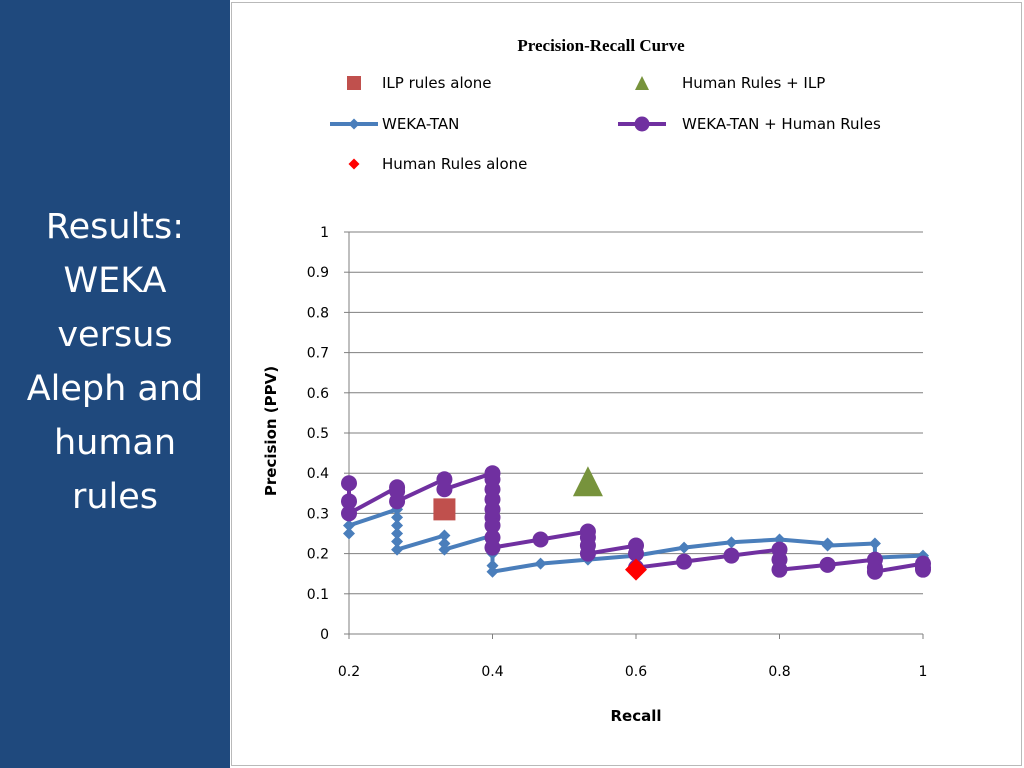  What do you see at coordinates (318, 474) in the screenshot?
I see `y-tick-label: 0.4` at bounding box center [318, 474].